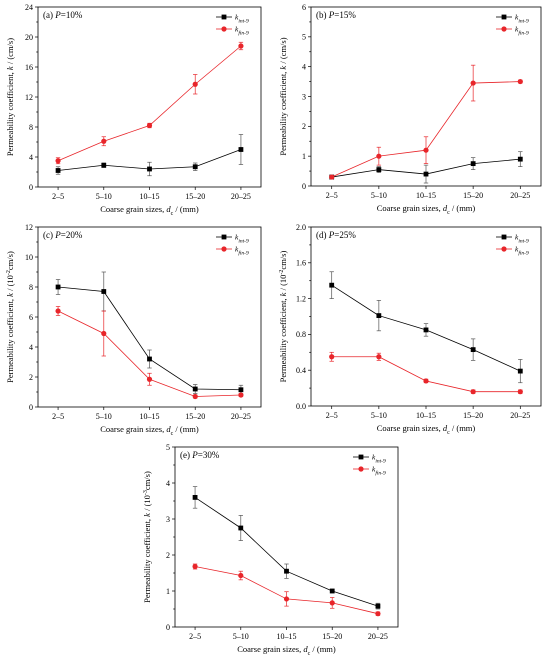 The height and width of the screenshot is (662, 550). Describe the element at coordinates (168, 519) in the screenshot. I see `y-tick-label: 3` at that location.